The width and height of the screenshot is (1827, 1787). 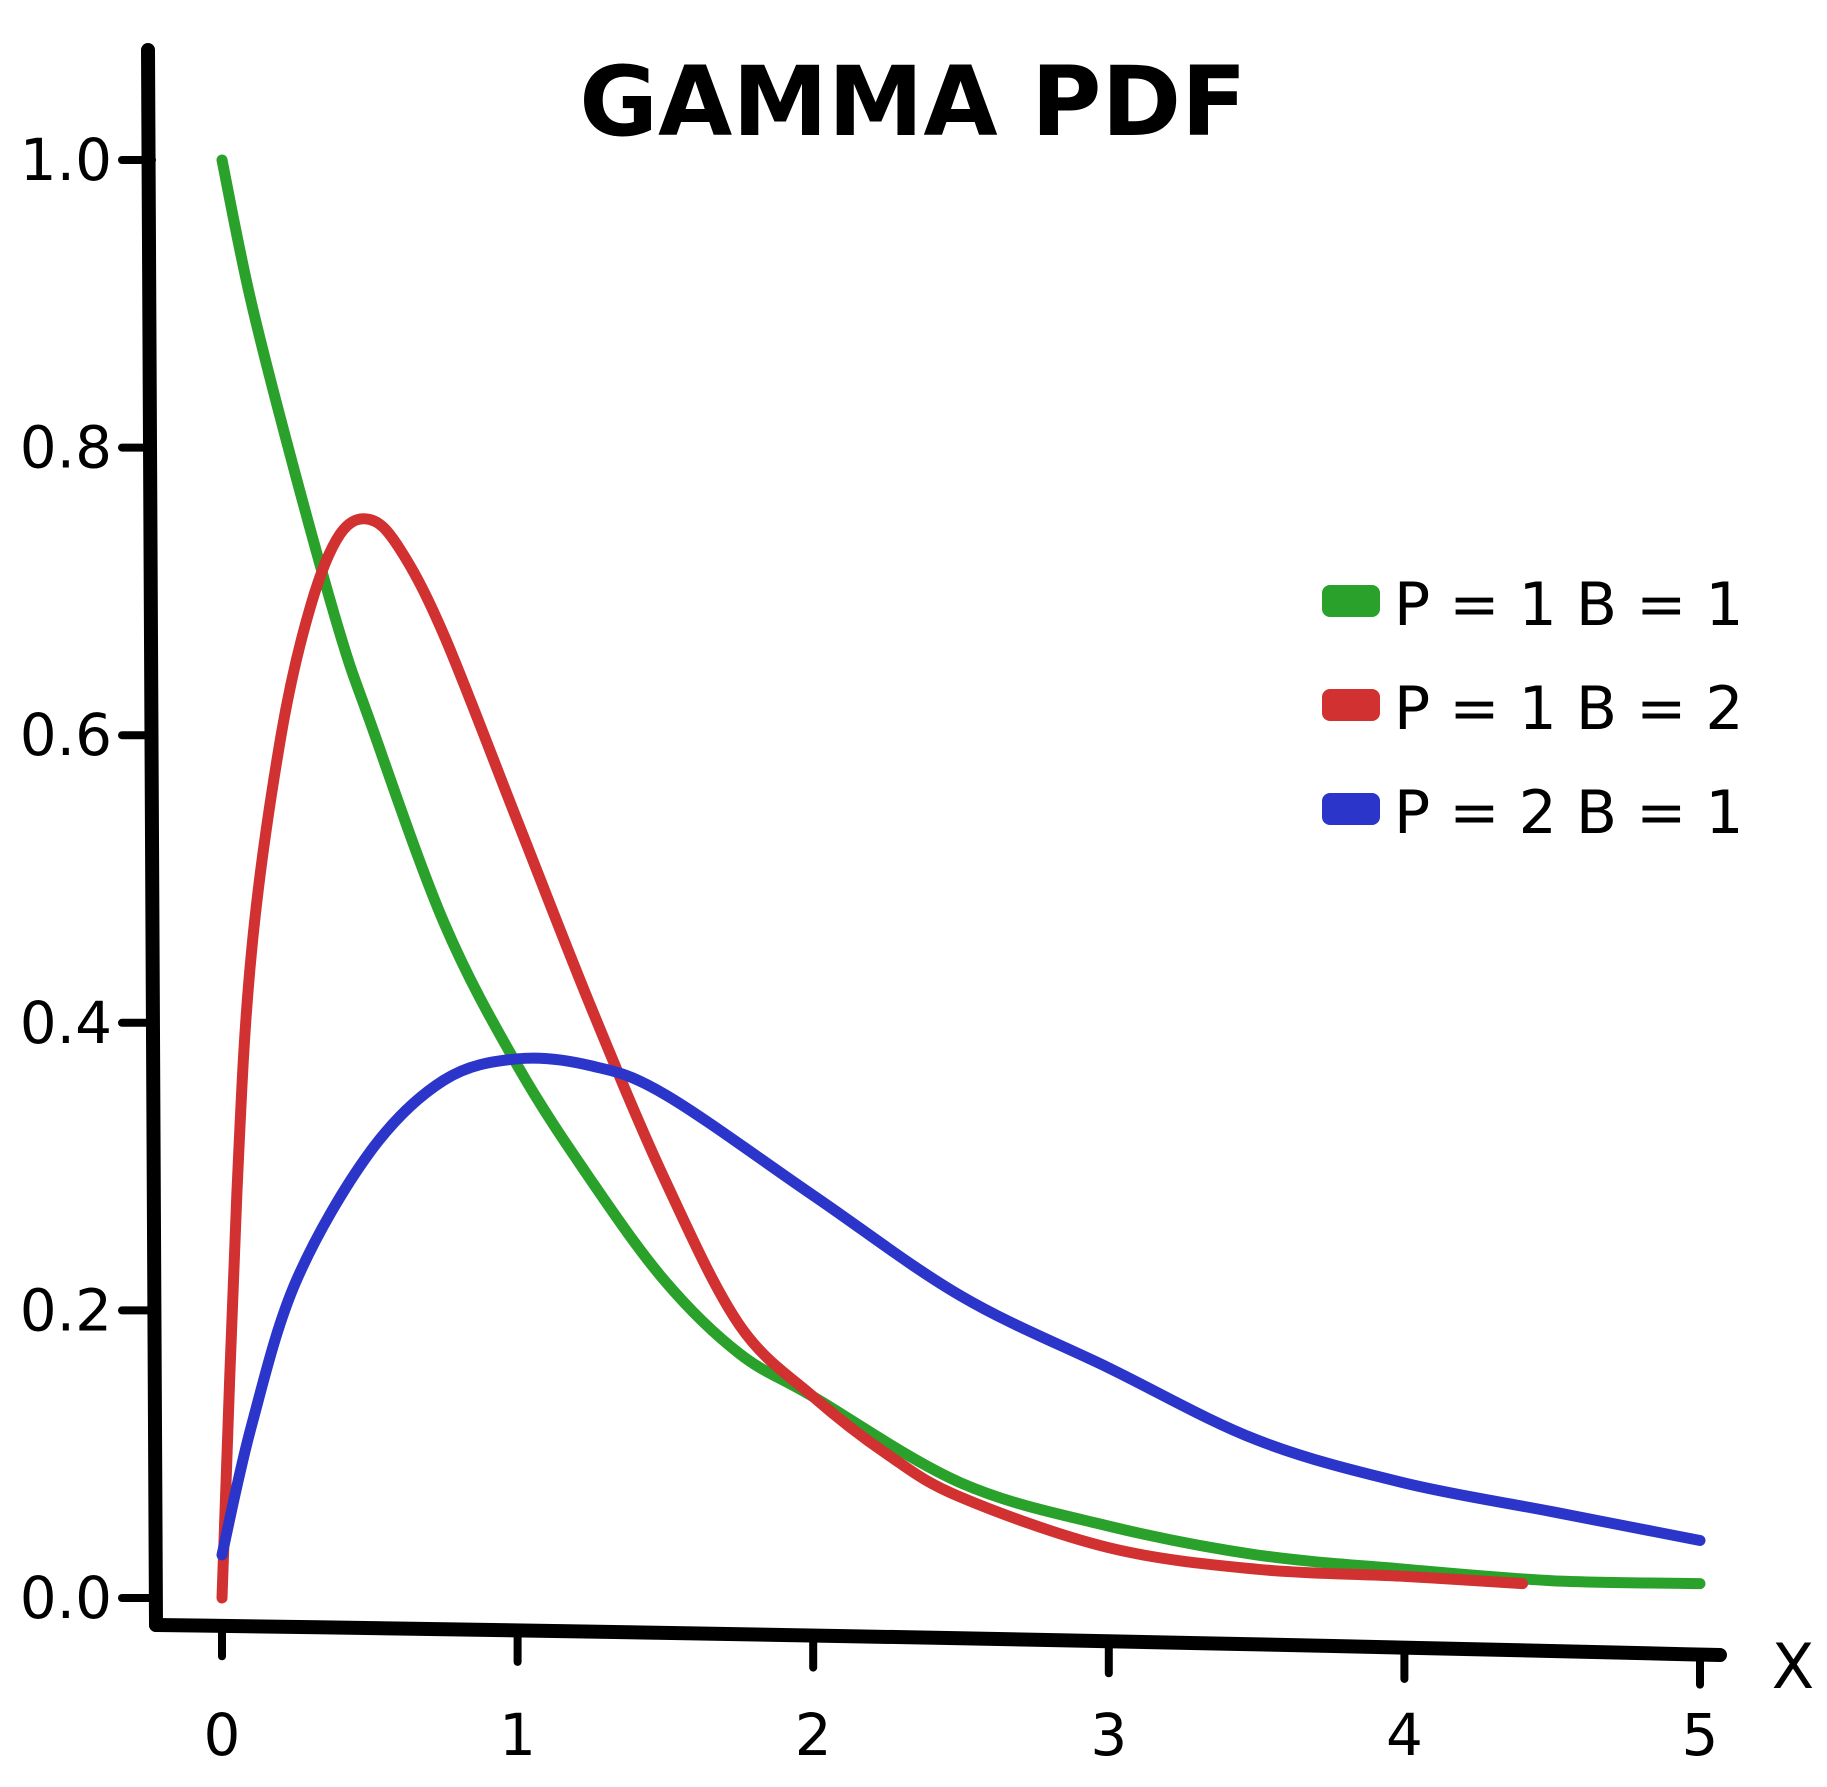 I want to click on y-axis-line, so click(x=152, y=837).